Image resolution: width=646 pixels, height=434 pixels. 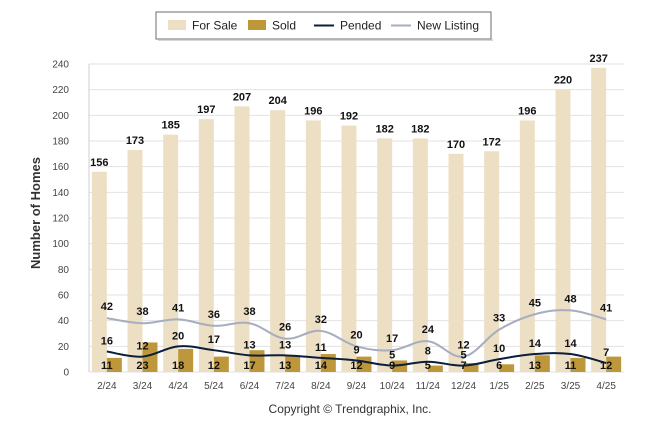 What do you see at coordinates (428, 386) in the screenshot?
I see `x-tick-label: 11/24` at bounding box center [428, 386].